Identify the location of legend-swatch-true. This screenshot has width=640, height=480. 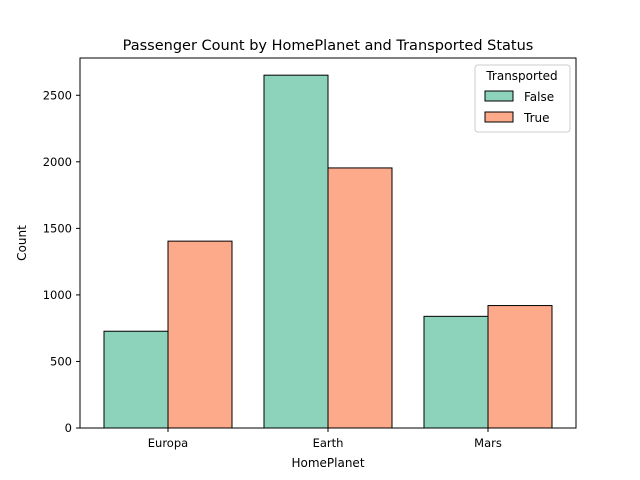
(499, 117).